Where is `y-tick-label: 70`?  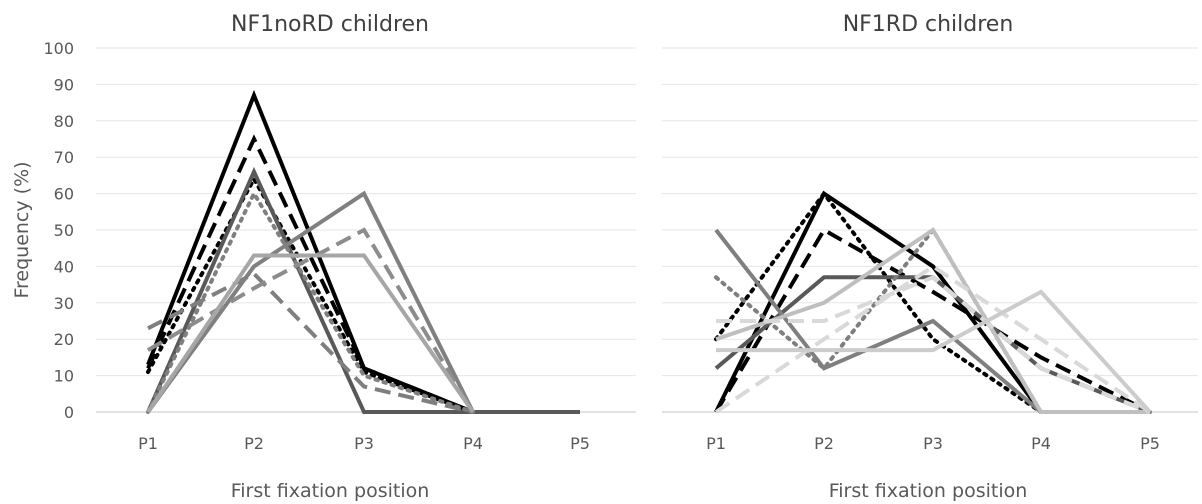
y-tick-label: 70 is located at coordinates (64, 157).